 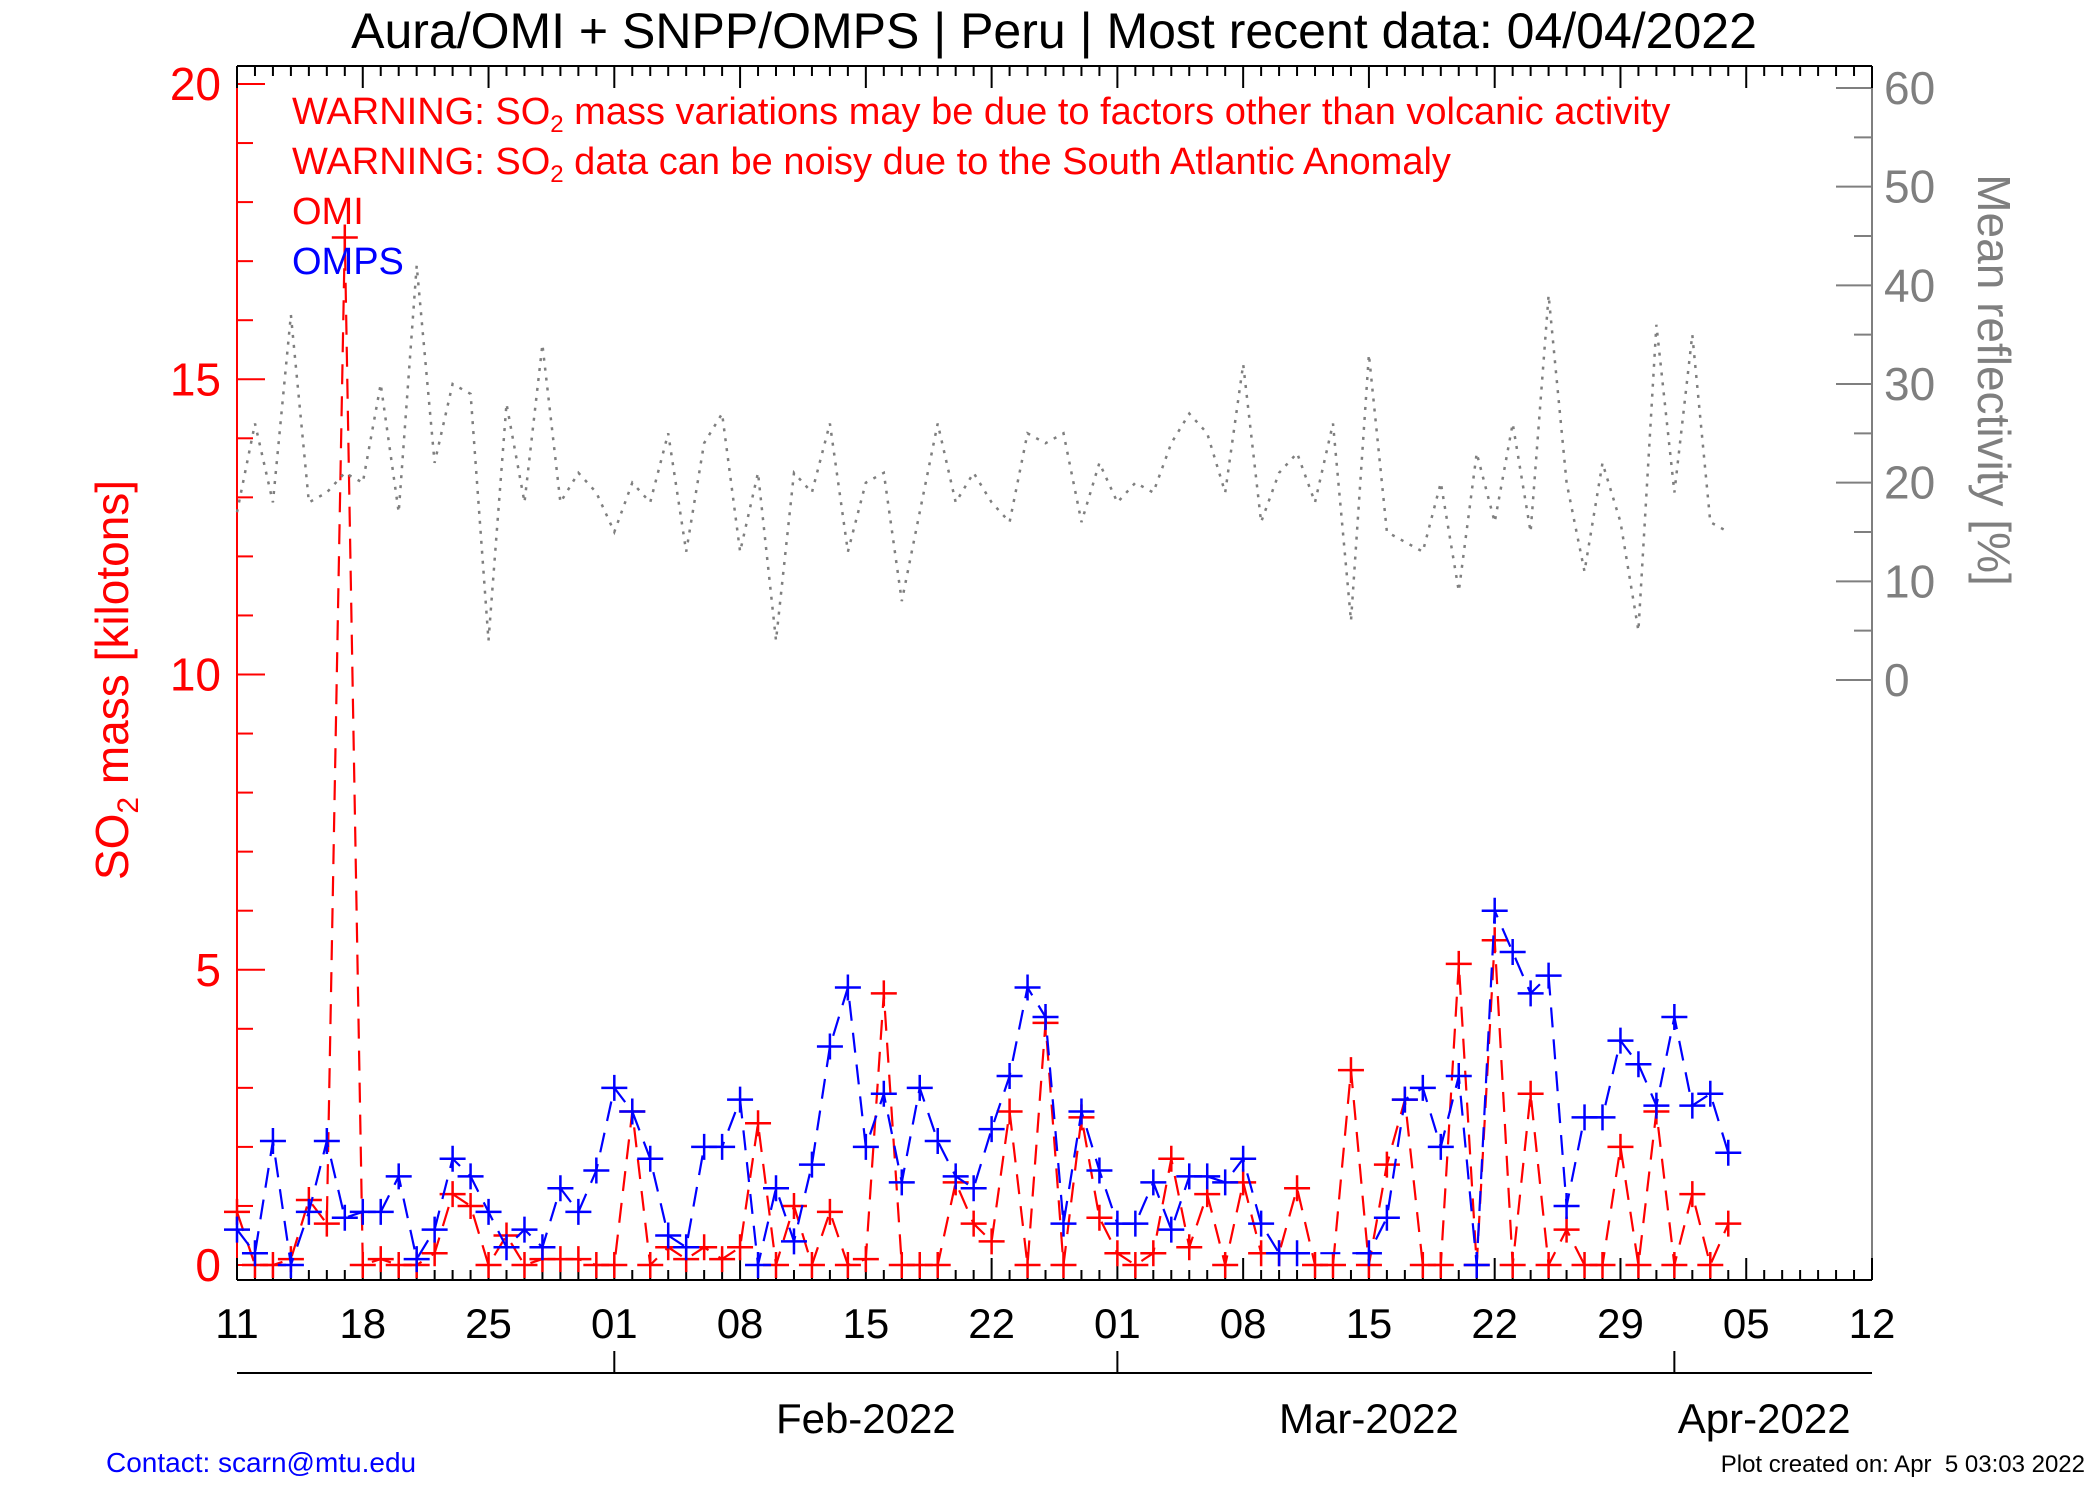 I want to click on right-tick-label: 60, so click(x=1909, y=88).